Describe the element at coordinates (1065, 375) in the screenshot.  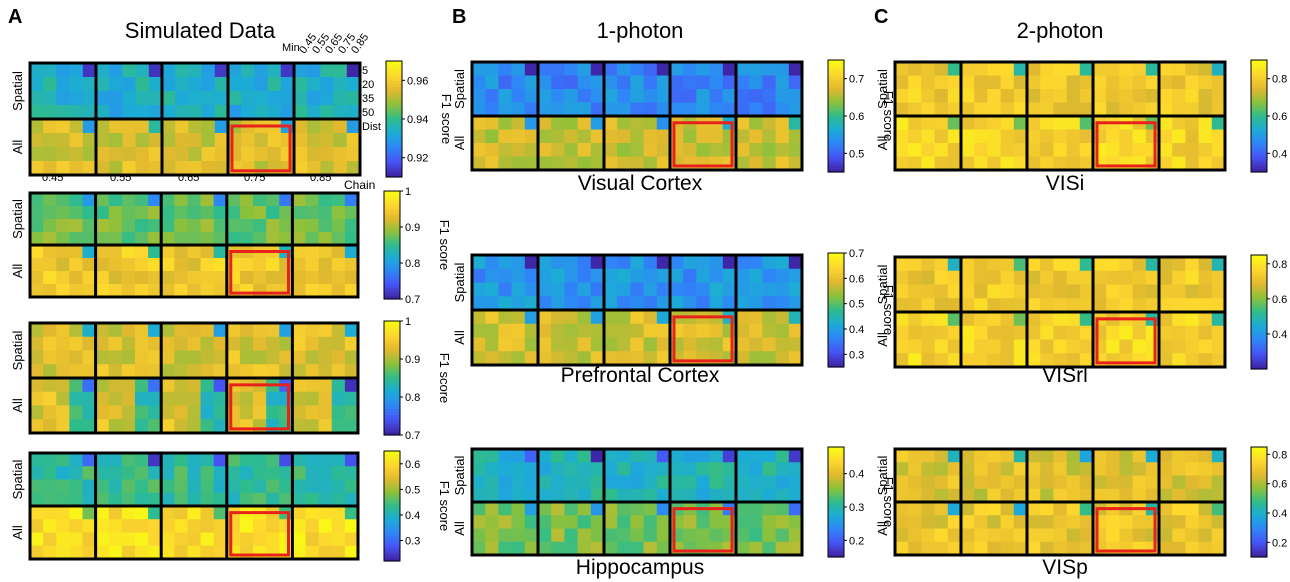
I see `region-title: VISrl` at that location.